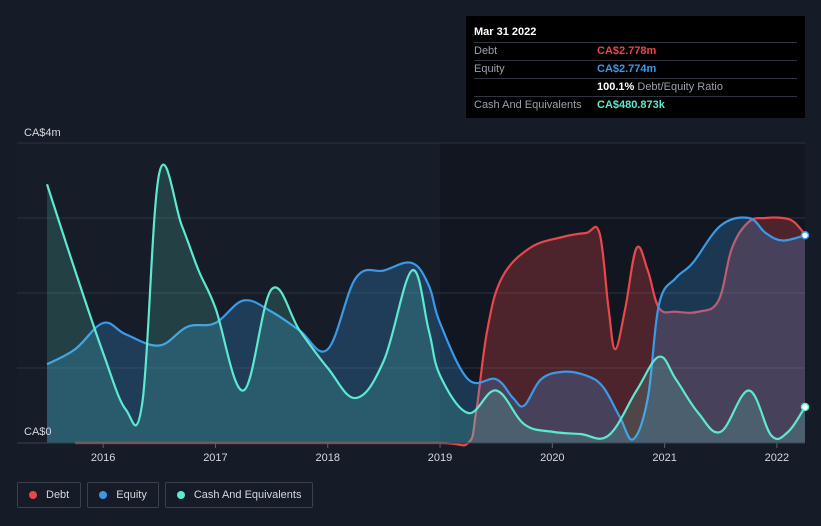  I want to click on legend-item-equity: Equity, so click(123, 495).